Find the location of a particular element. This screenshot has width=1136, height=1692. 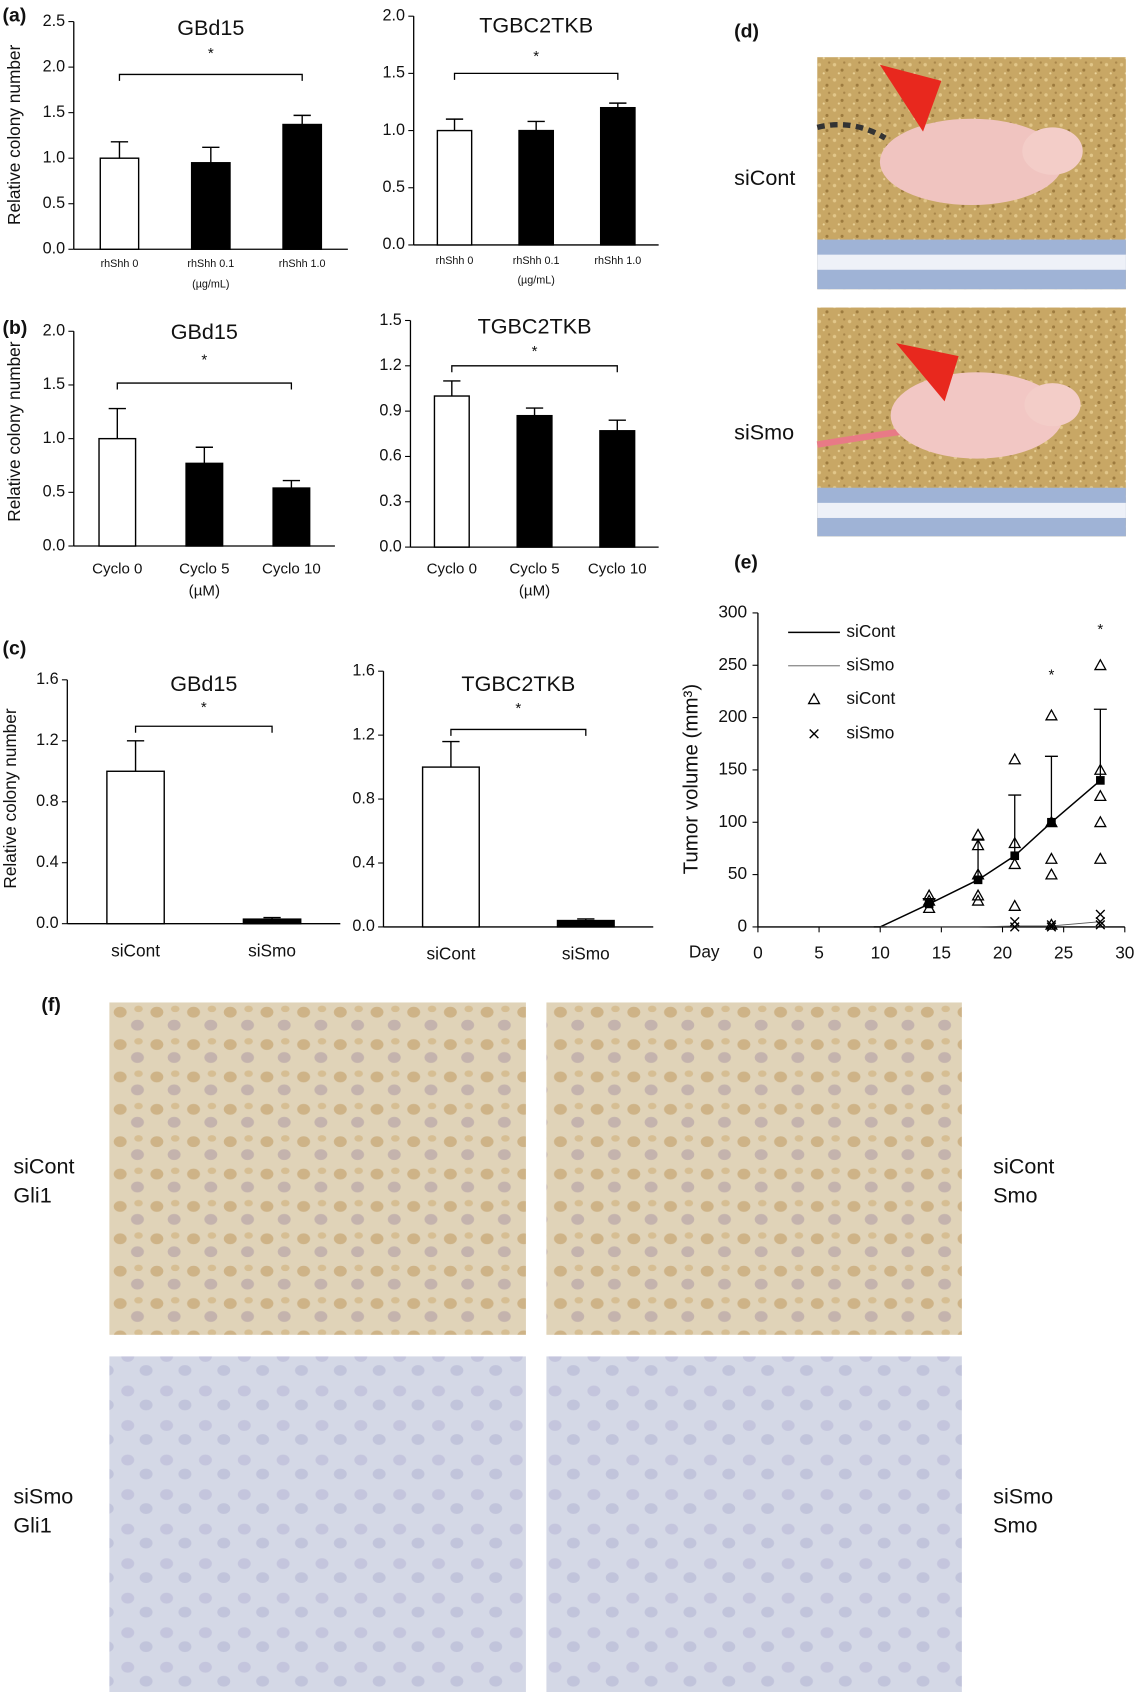

y-tick-label: 200 is located at coordinates (732, 716).